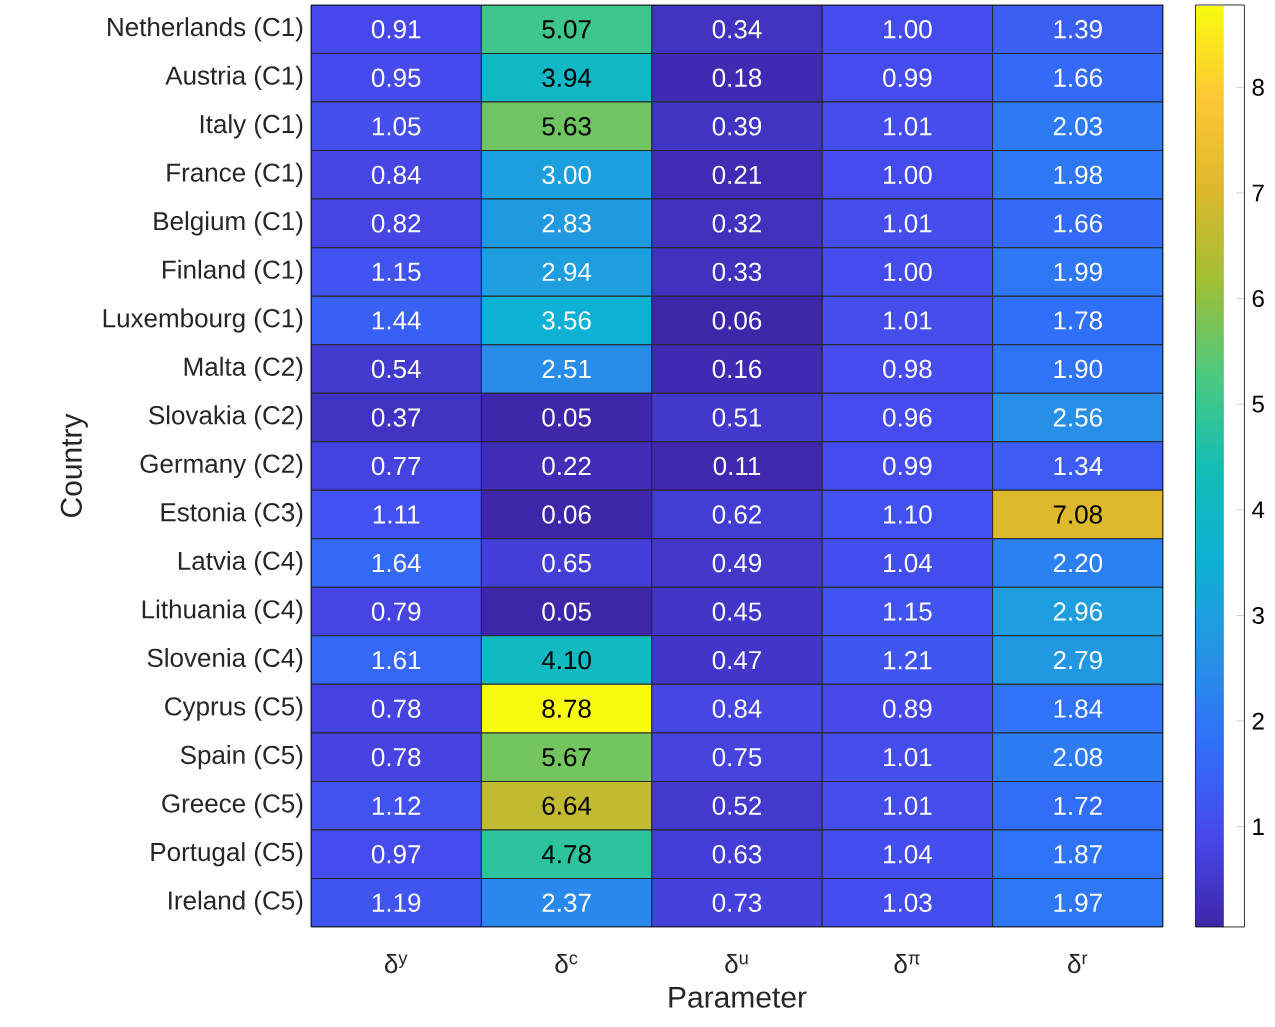 Image resolution: width=1275 pixels, height=1027 pixels. What do you see at coordinates (243, 369) in the screenshot?
I see `y-tick-label: Malta (C2)` at bounding box center [243, 369].